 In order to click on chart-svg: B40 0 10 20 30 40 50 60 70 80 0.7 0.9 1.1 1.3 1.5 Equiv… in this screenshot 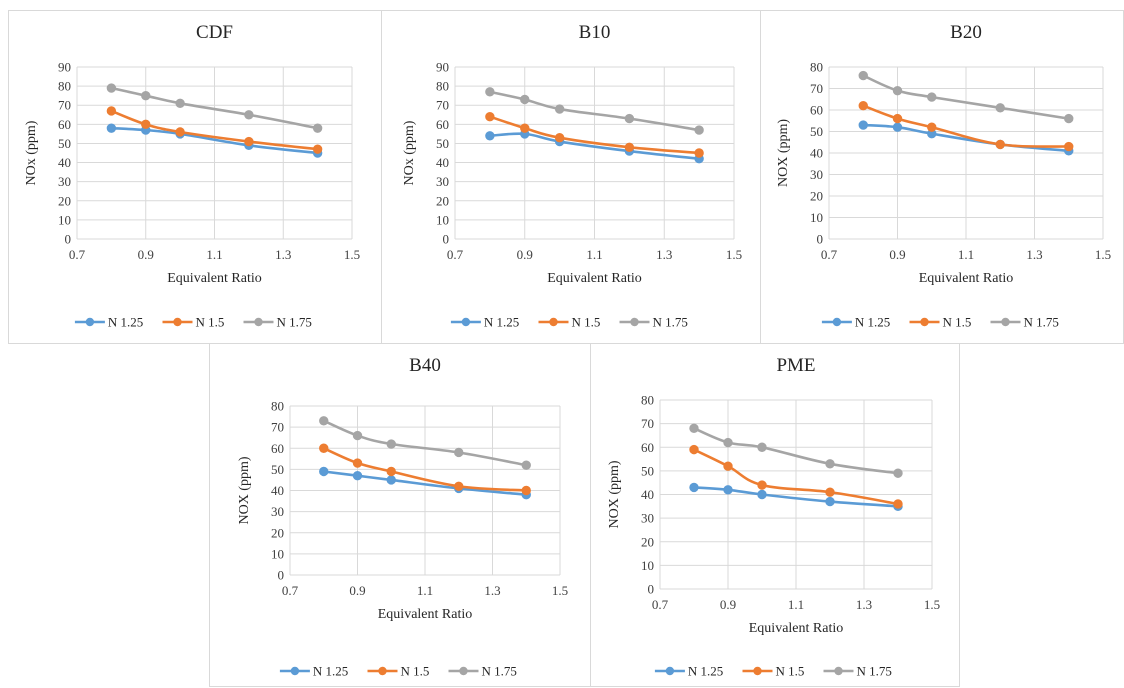, I will do `click(402, 517)`.